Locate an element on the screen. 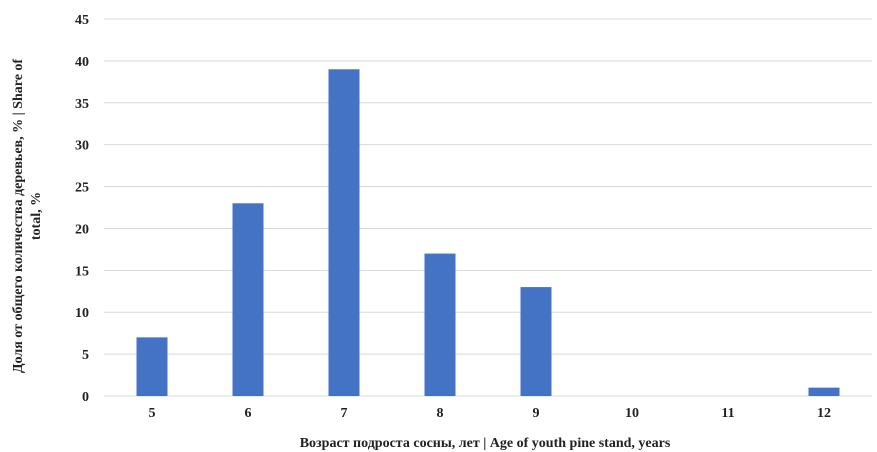 The image size is (877, 452). x-tick-label: 11 is located at coordinates (727, 413).